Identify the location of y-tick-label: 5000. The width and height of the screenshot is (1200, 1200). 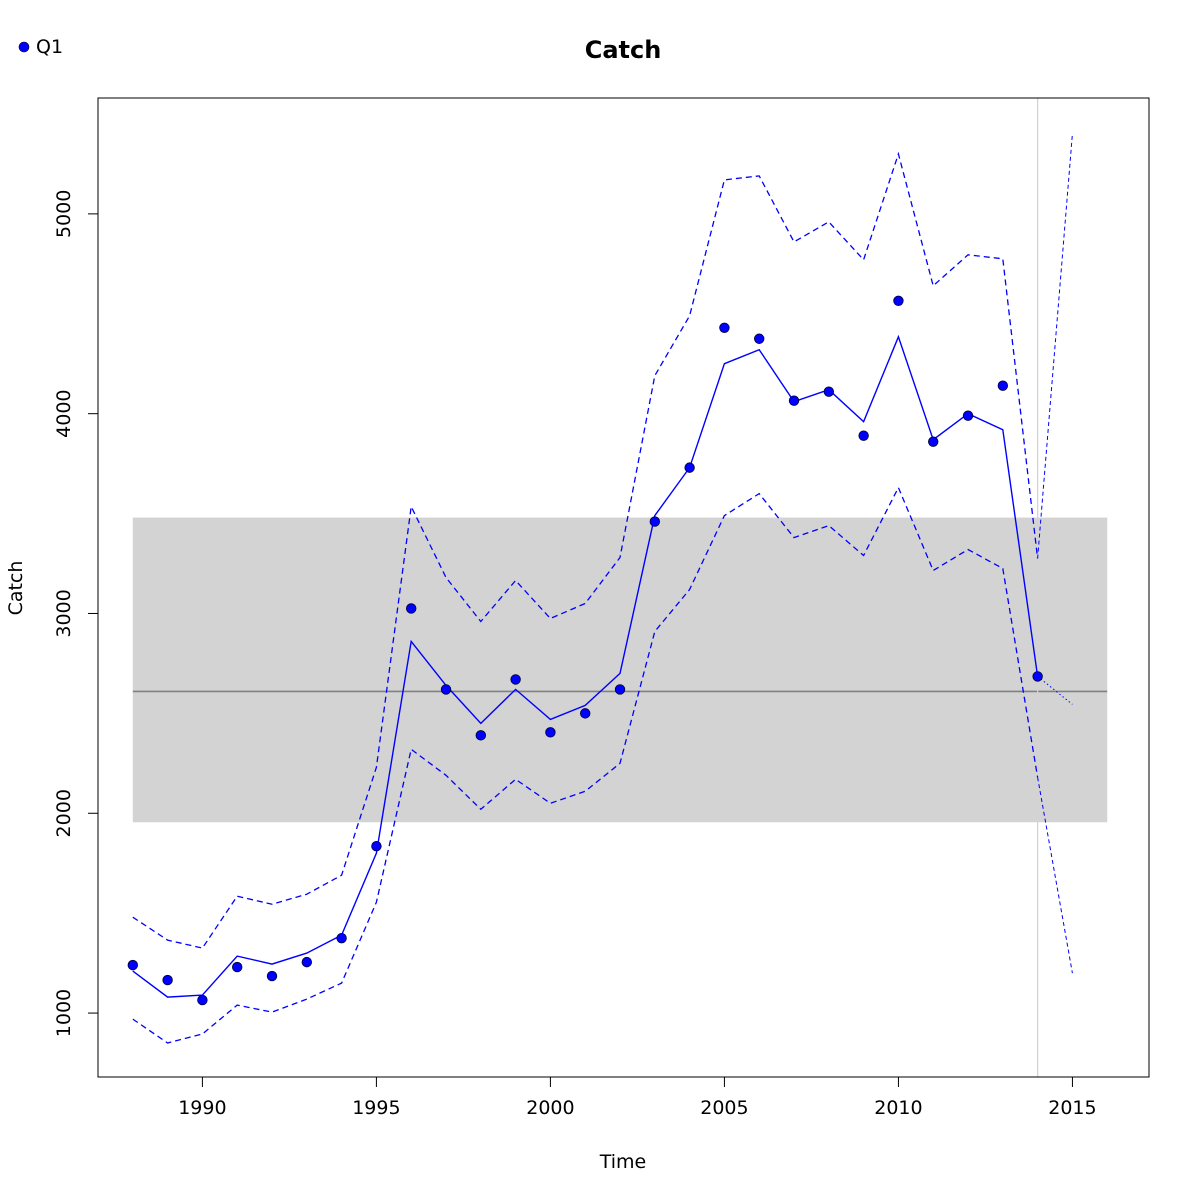
(64, 214).